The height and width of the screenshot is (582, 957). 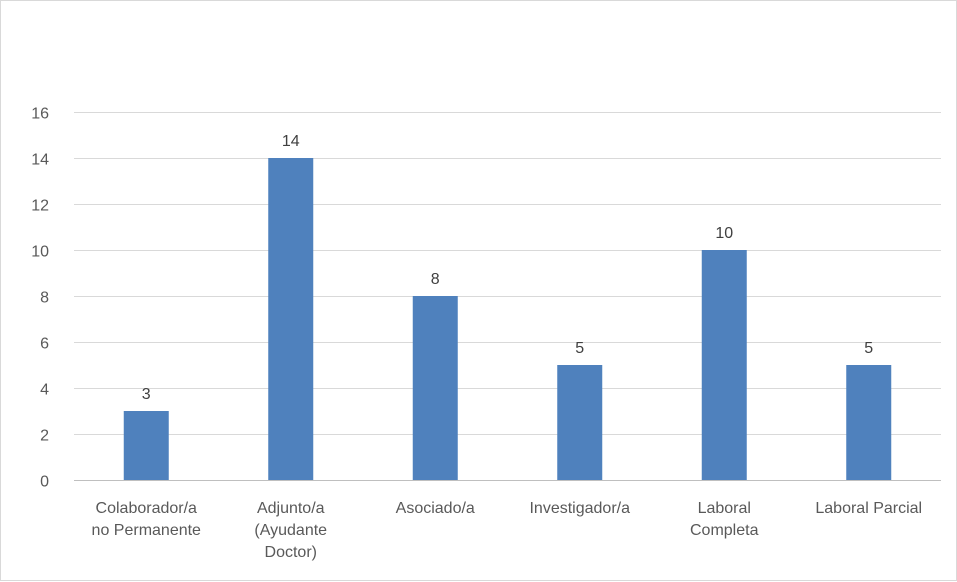 What do you see at coordinates (435, 508) in the screenshot?
I see `x-tick-label: Asociado/a` at bounding box center [435, 508].